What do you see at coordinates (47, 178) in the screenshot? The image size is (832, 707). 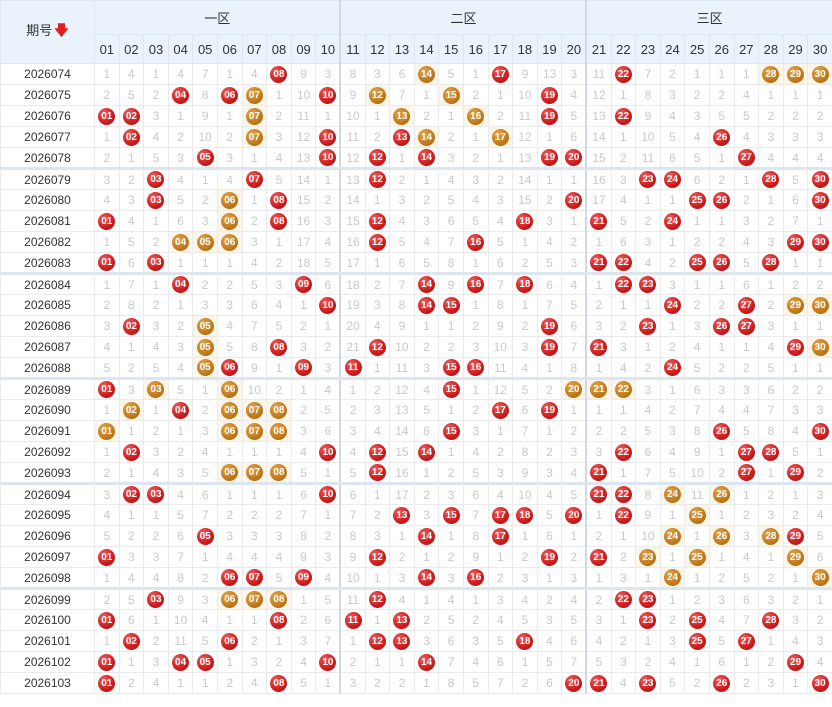 I see `period-cell: 2026079` at bounding box center [47, 178].